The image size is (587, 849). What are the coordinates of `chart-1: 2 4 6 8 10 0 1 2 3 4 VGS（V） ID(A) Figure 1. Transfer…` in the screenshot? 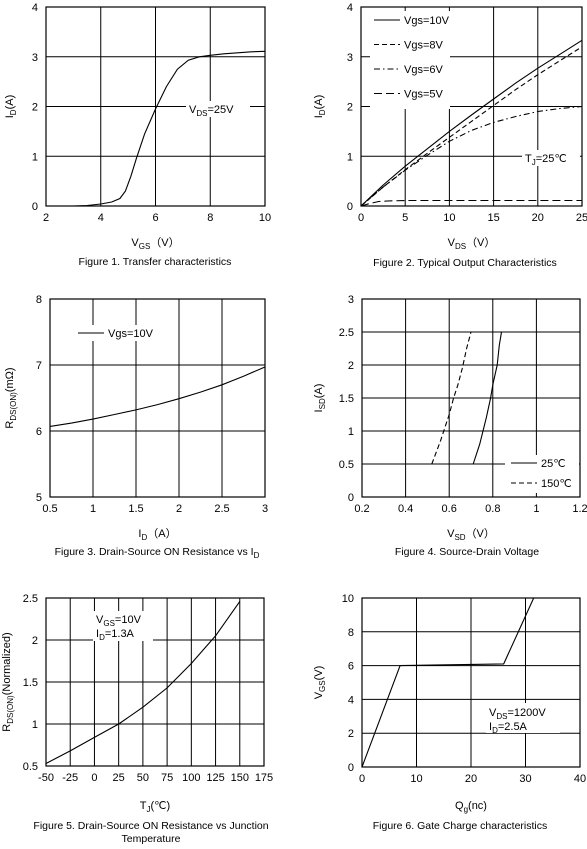 It's located at (137, 135).